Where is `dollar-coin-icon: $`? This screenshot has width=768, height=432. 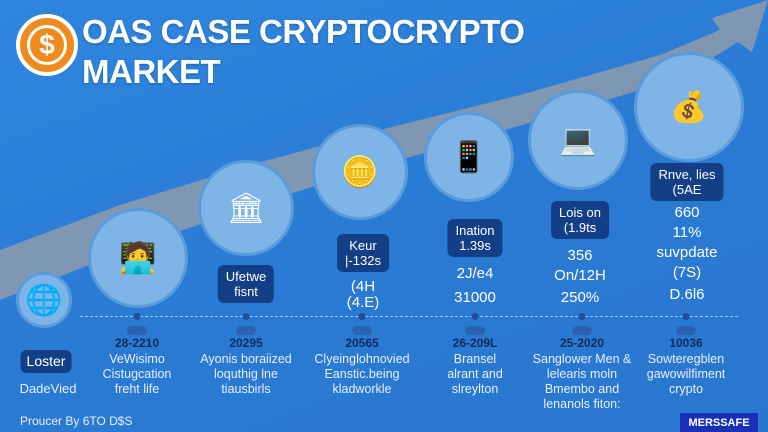 dollar-coin-icon: $ is located at coordinates (47, 45).